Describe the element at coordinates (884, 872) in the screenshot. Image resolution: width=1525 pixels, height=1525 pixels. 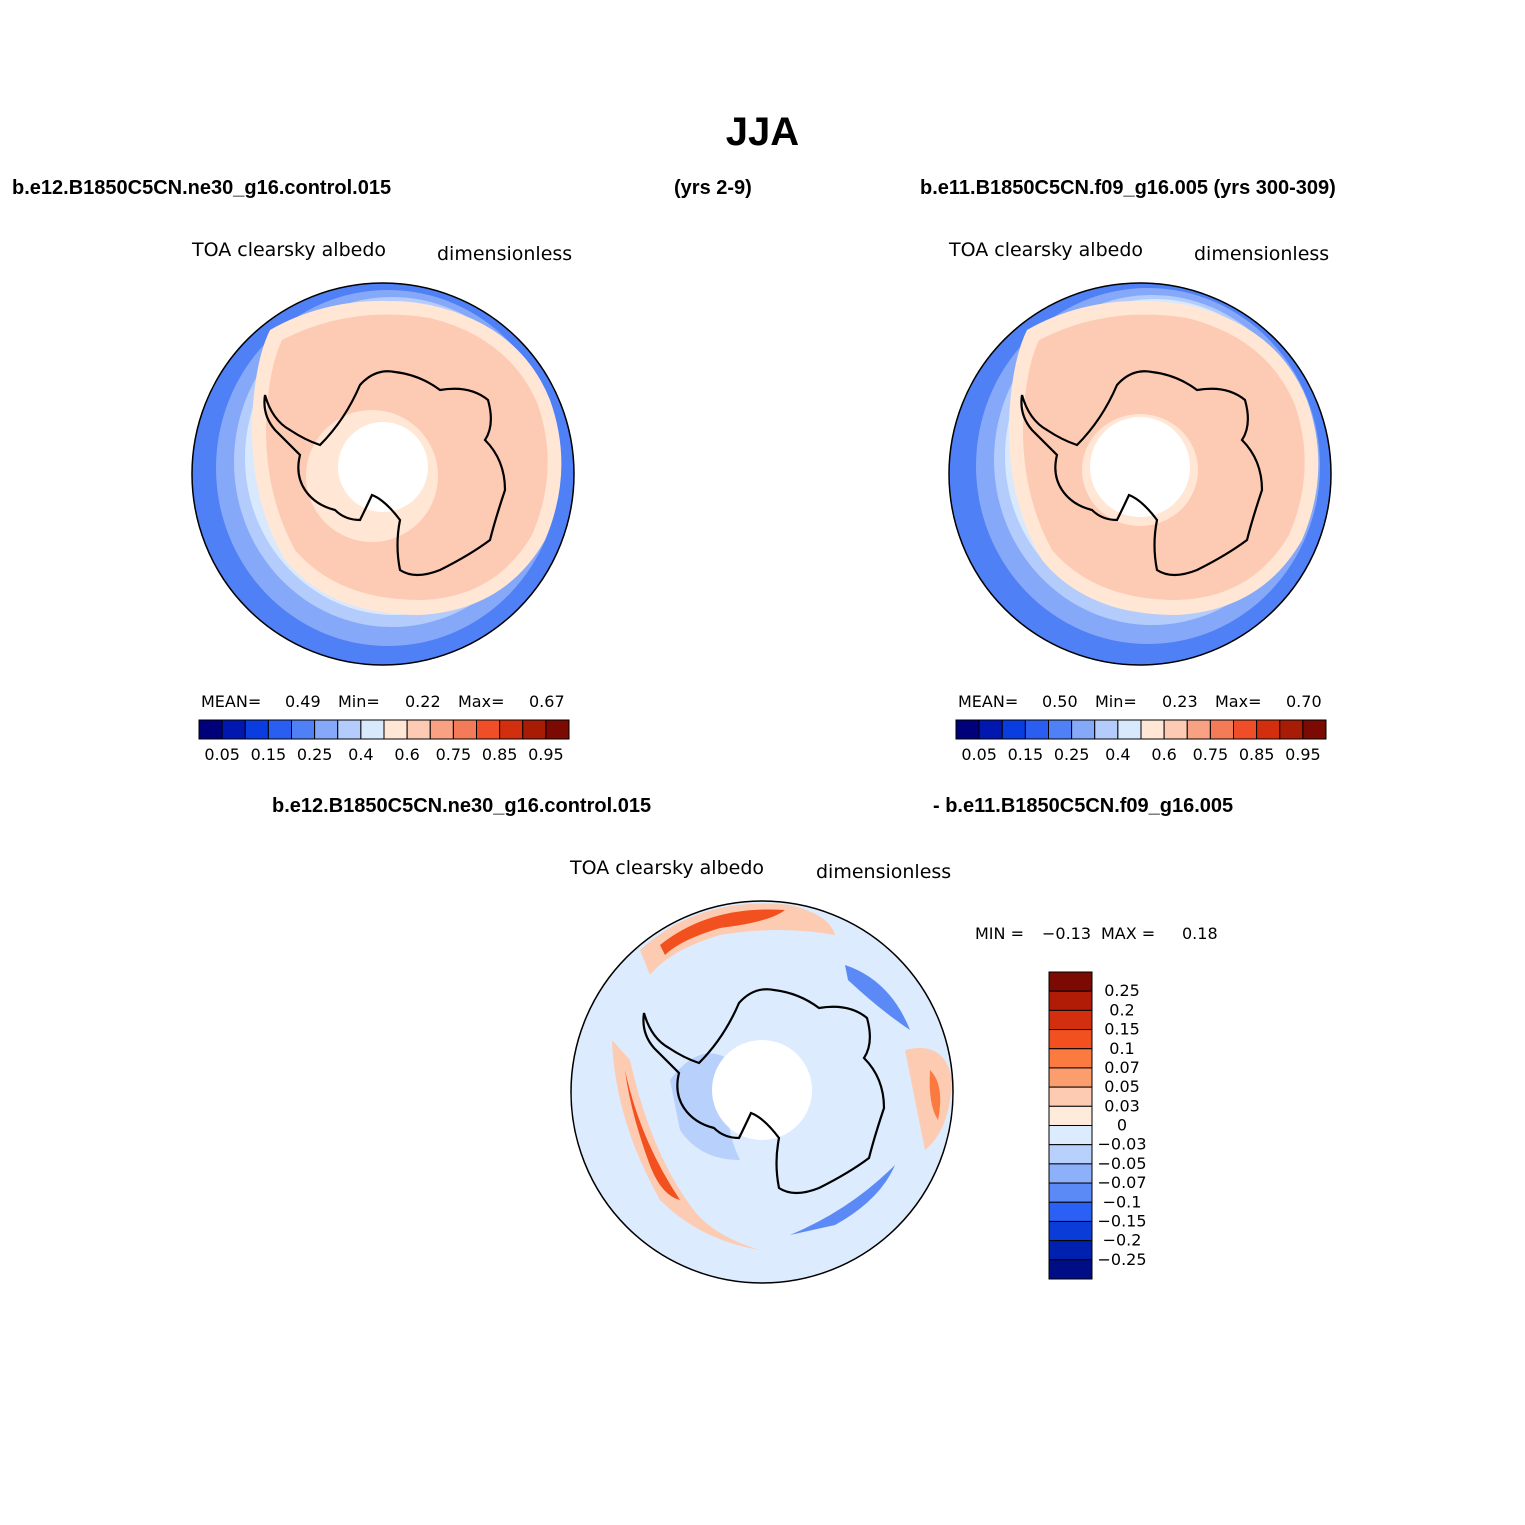
I see `panel3-units: dimensionless` at that location.